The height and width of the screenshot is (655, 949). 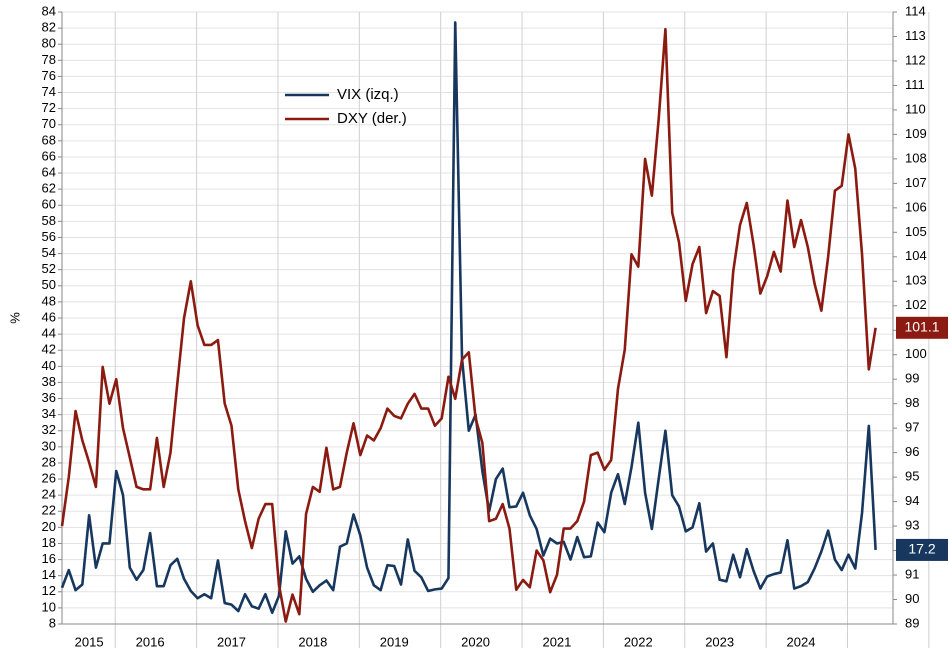 I want to click on y-tick-label: 66, so click(x=49, y=155).